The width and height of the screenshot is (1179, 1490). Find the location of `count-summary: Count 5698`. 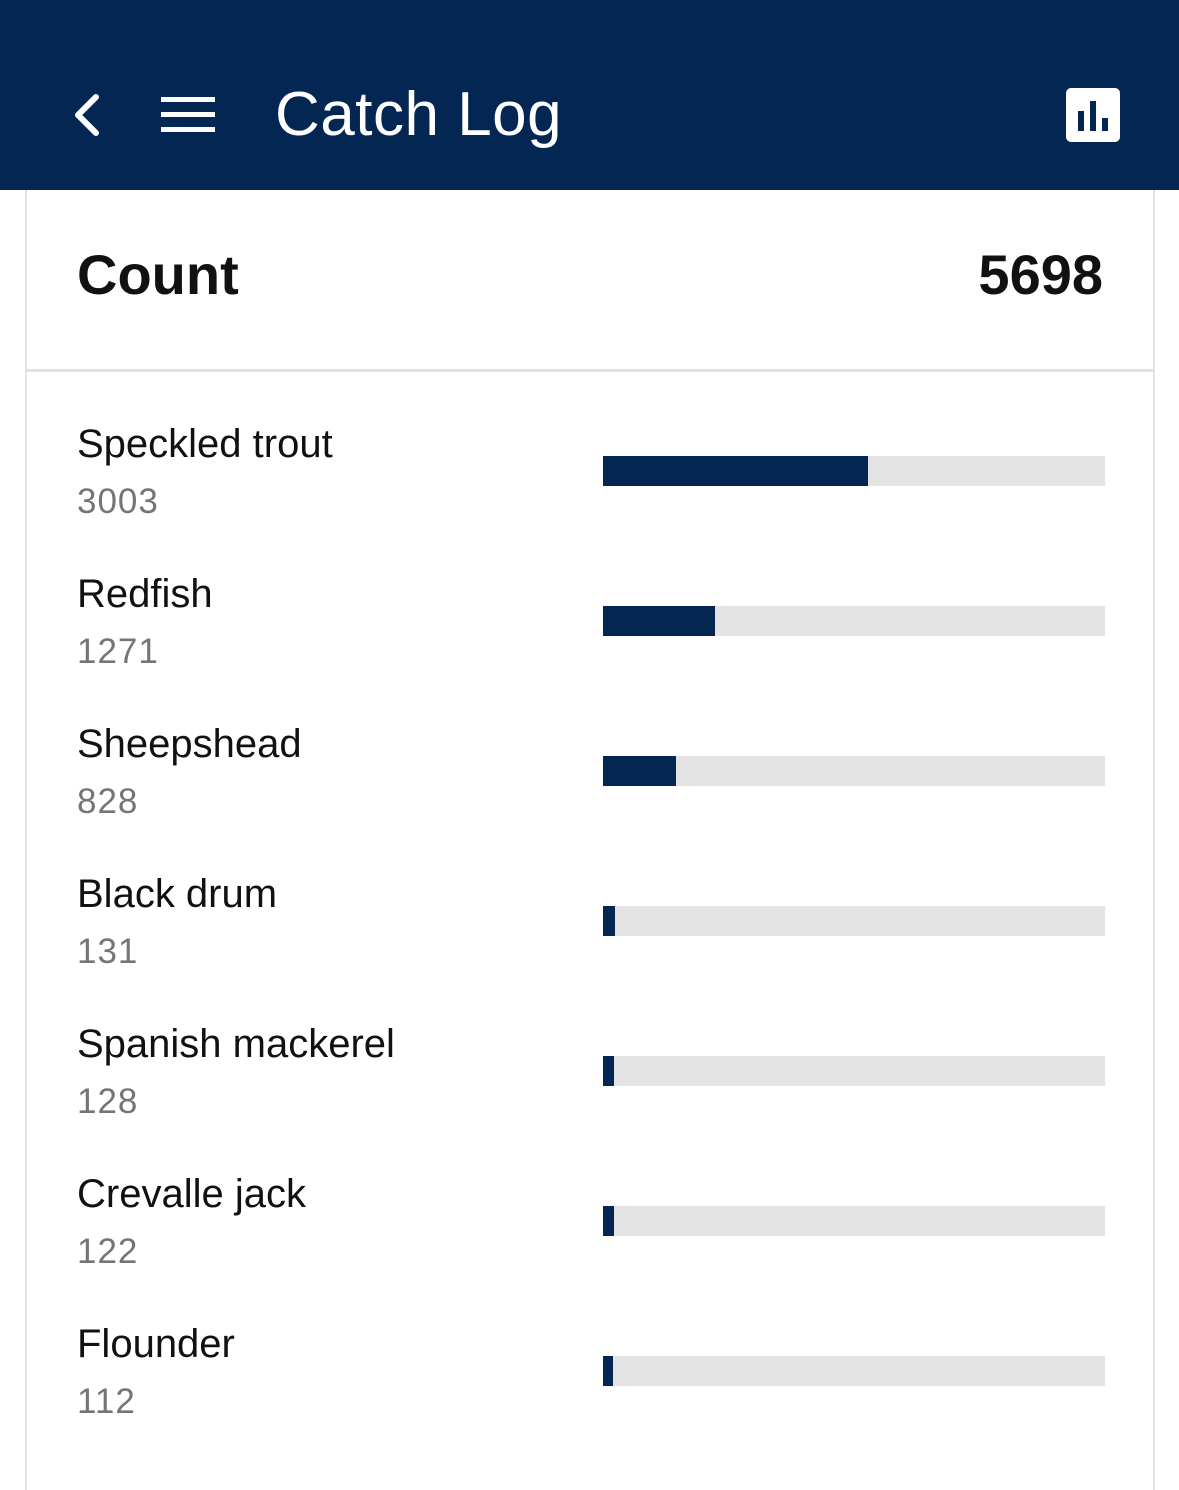

count-summary: Count 5698 is located at coordinates (590, 281).